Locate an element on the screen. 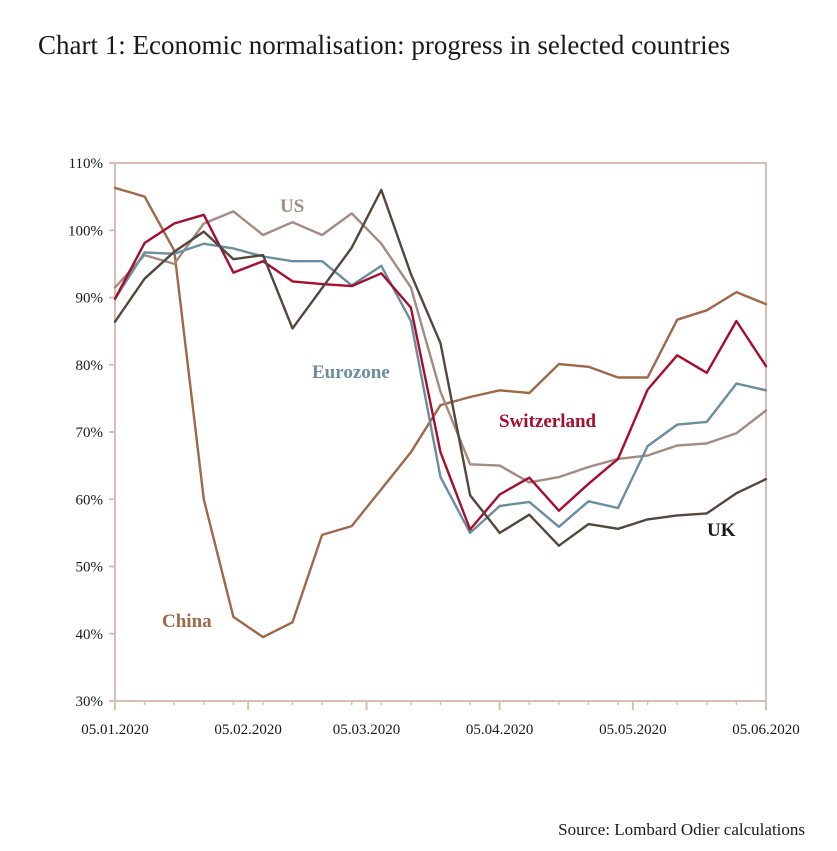  y-axis-ticks: 110% 100% 90% 80% 70% 60% 50% 40% 30% is located at coordinates (91, 433).